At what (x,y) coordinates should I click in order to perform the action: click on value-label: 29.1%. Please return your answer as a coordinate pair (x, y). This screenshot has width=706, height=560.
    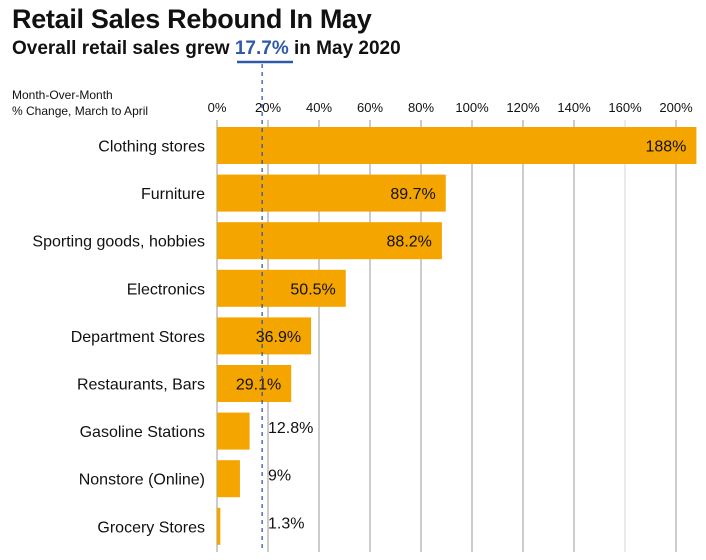
    Looking at the image, I should click on (258, 385).